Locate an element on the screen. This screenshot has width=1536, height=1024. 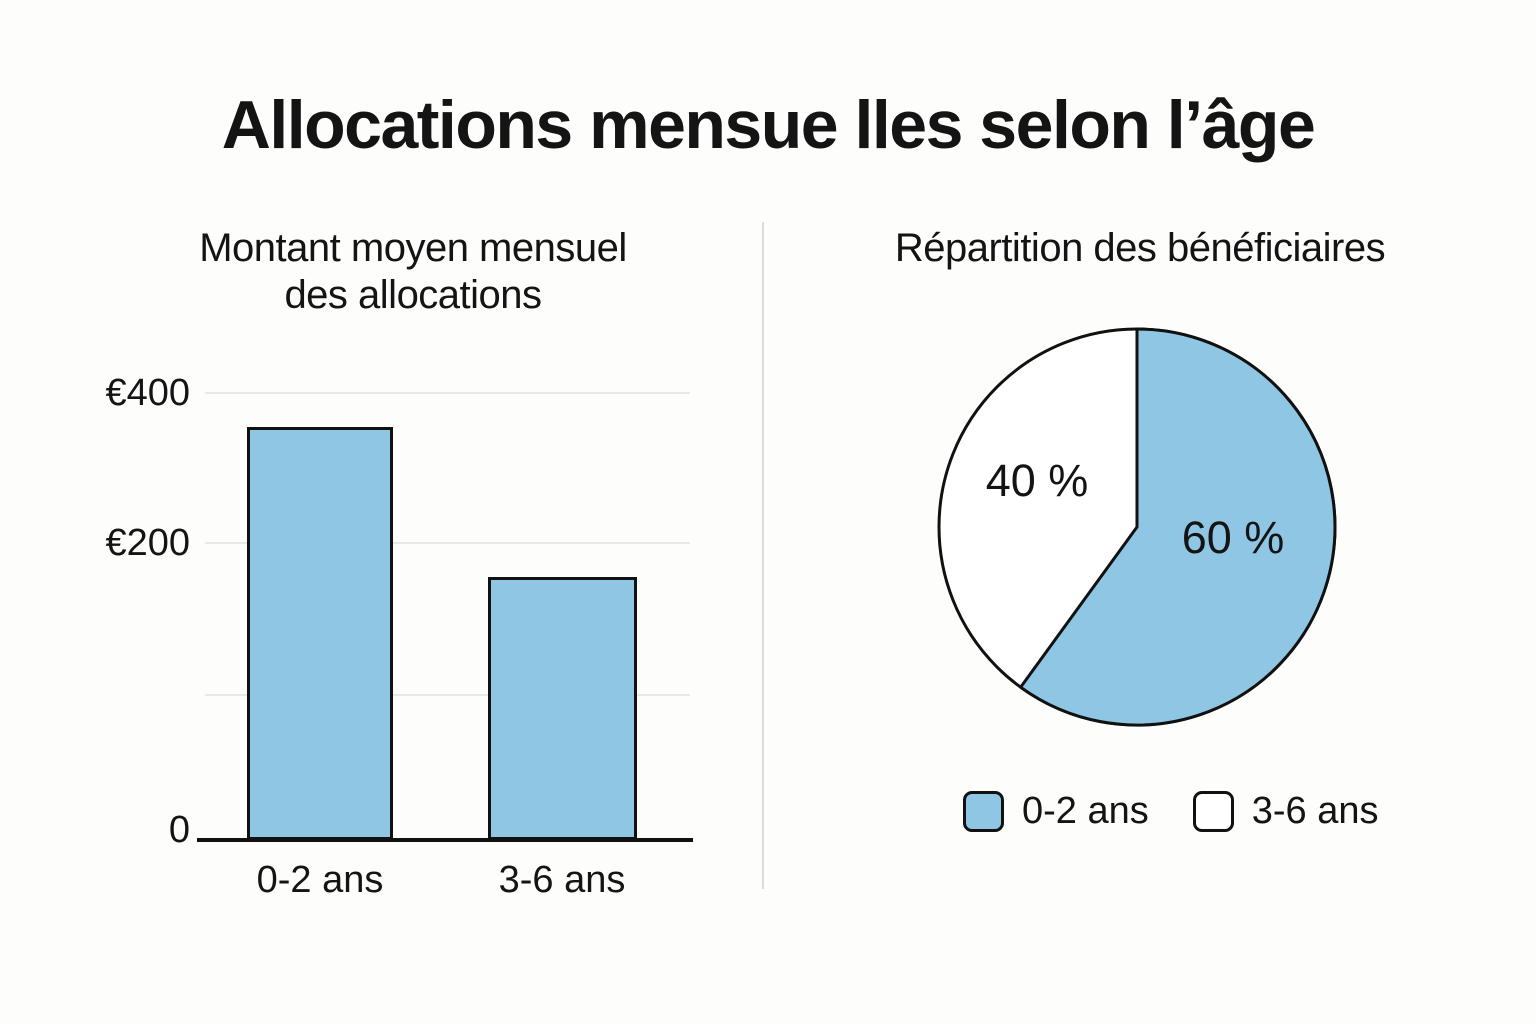
y-tick-label-0: 0 is located at coordinates (179, 830).